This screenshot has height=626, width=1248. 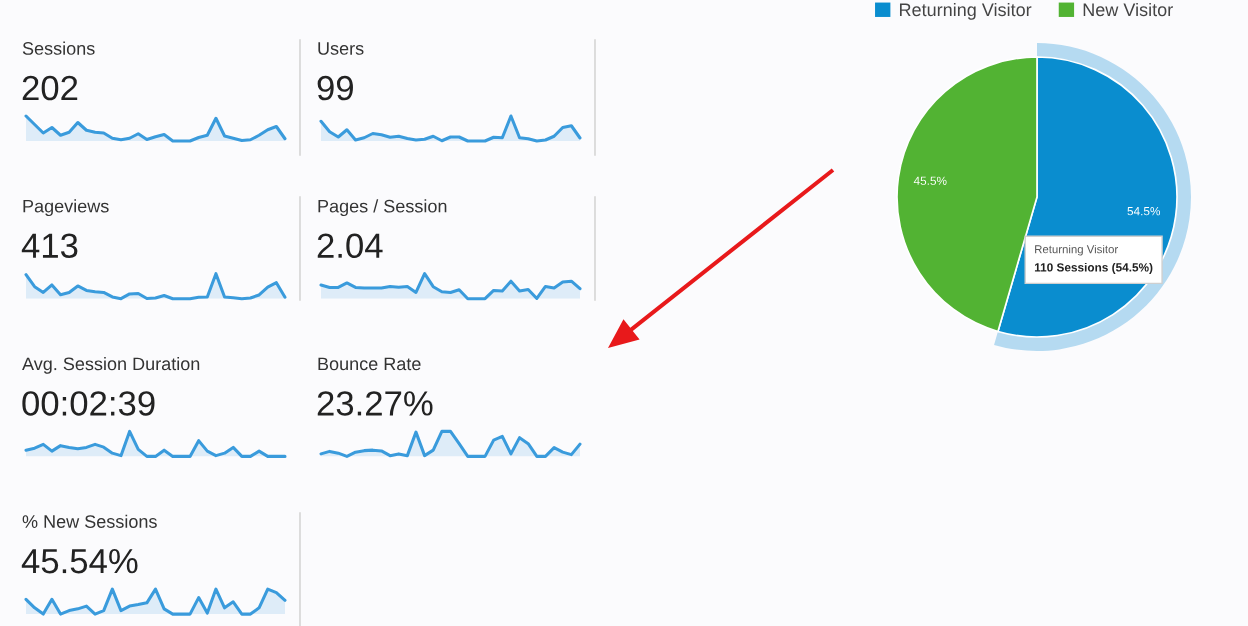 I want to click on data-label: 54.5%, so click(x=1144, y=211).